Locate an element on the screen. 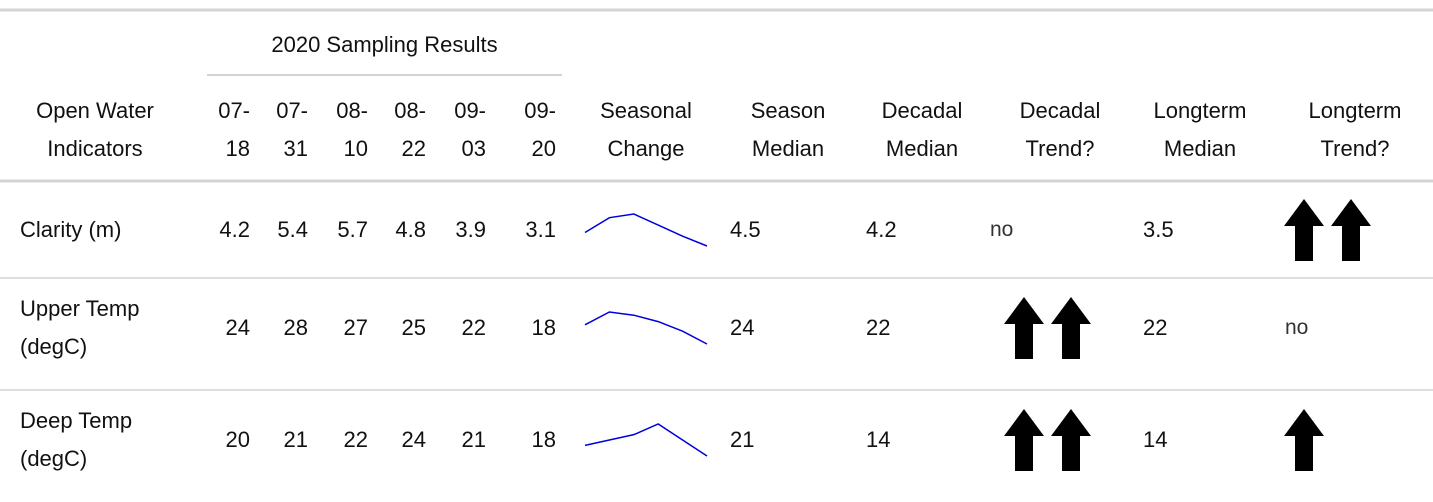 This screenshot has width=1433, height=502. value: 4.8 is located at coordinates (410, 229).